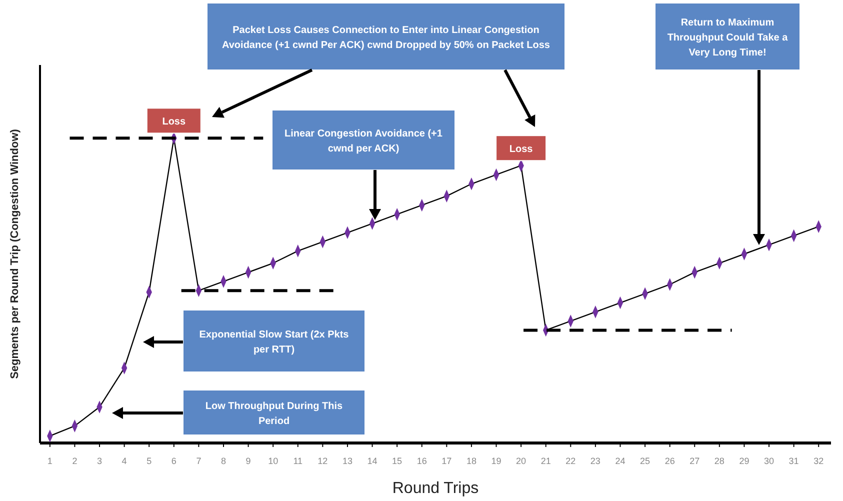 This screenshot has height=501, width=843. I want to click on x-tick-label: 31, so click(793, 461).